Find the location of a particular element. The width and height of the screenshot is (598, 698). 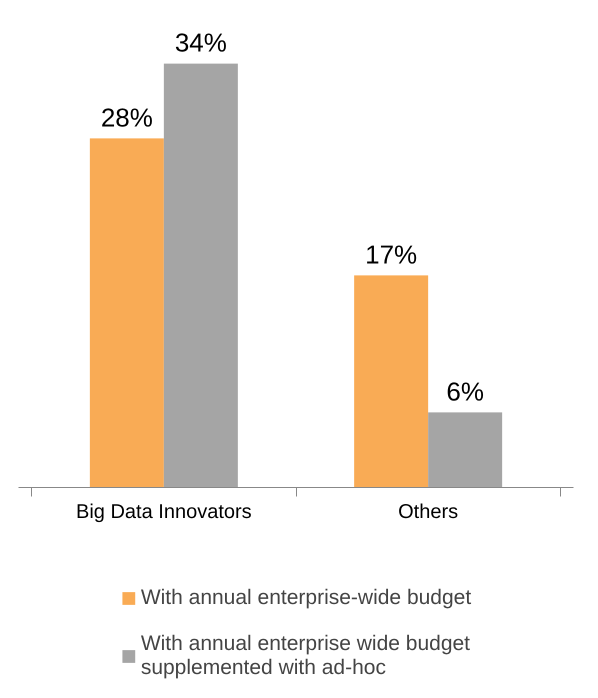

data-label: 34% is located at coordinates (200, 43).